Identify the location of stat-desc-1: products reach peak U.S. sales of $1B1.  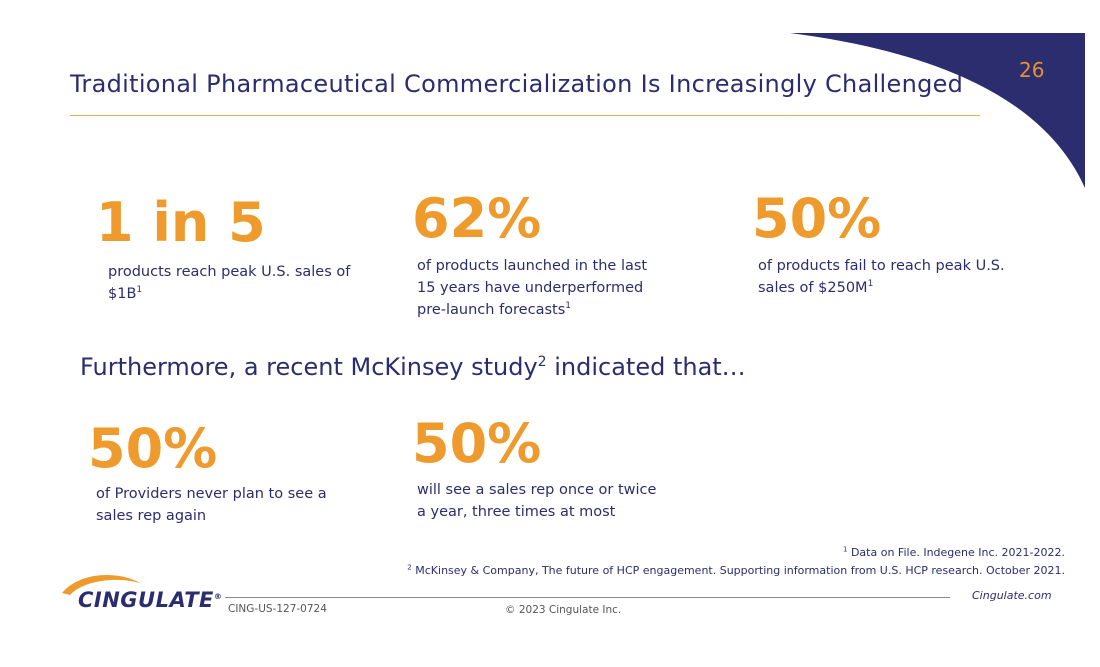
(229, 283).